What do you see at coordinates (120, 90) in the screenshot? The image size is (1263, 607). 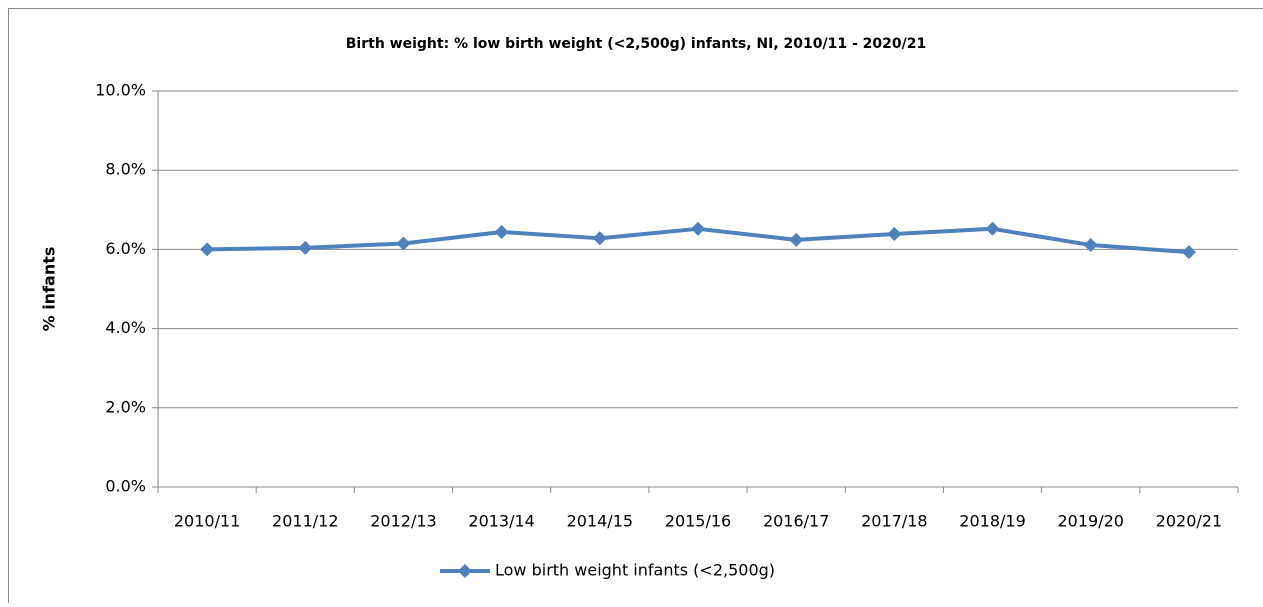 I see `y-tick-label: 10.0%` at bounding box center [120, 90].